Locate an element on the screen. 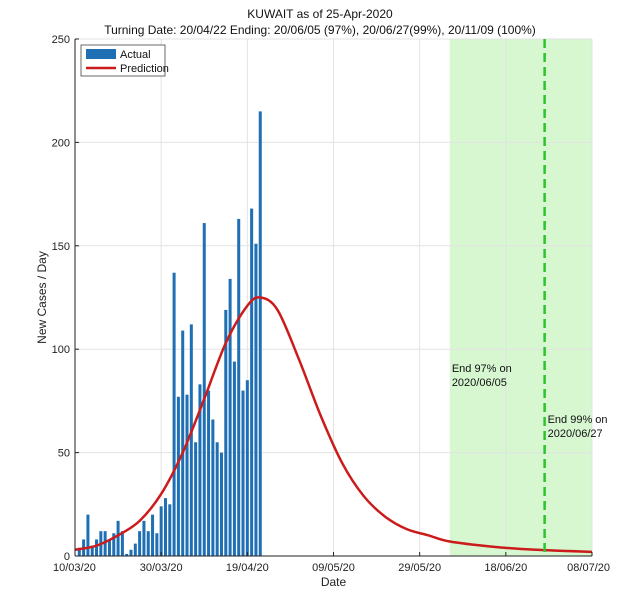 The image size is (640, 601). x-tick-label-4: 29/05/20 is located at coordinates (419, 568).